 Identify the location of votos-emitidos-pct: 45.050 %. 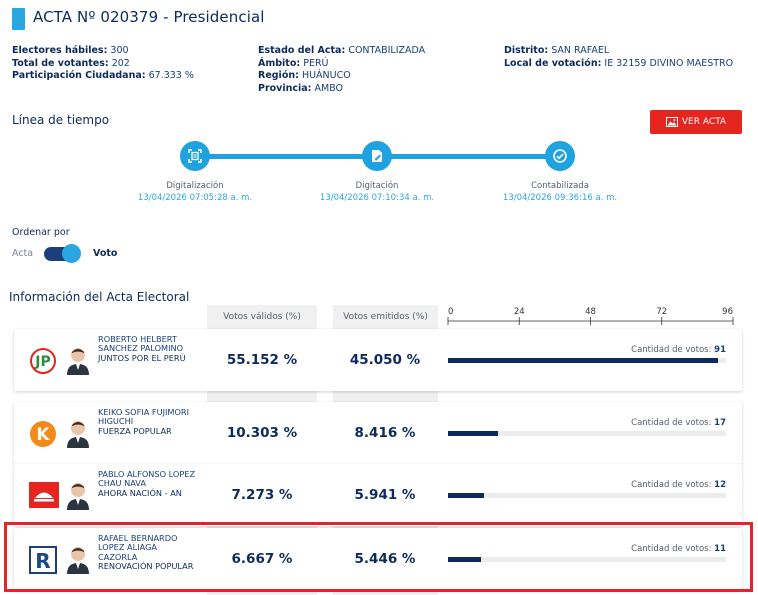
(385, 360).